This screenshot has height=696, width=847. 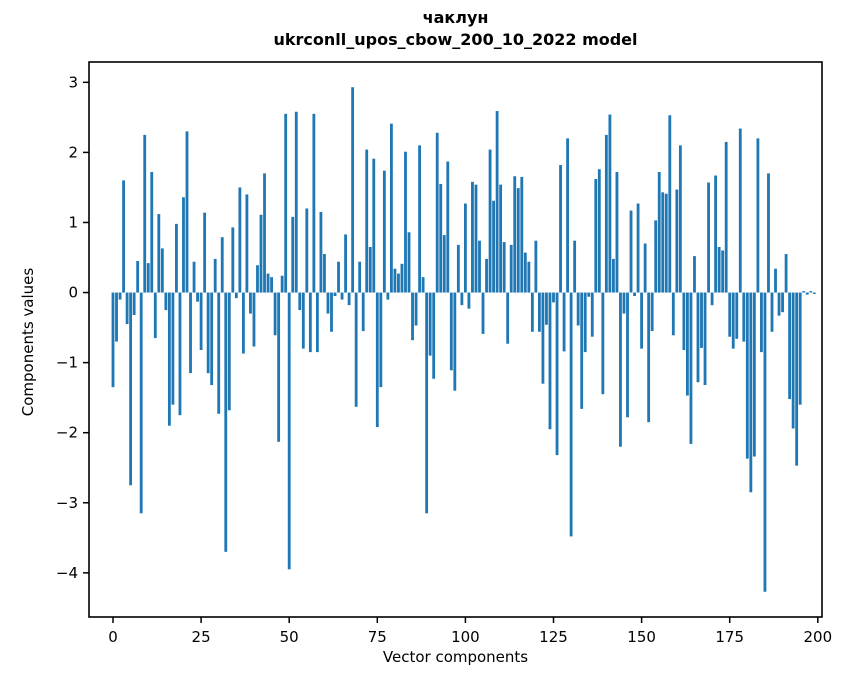 I want to click on y-tick-label: 0, so click(x=73, y=293).